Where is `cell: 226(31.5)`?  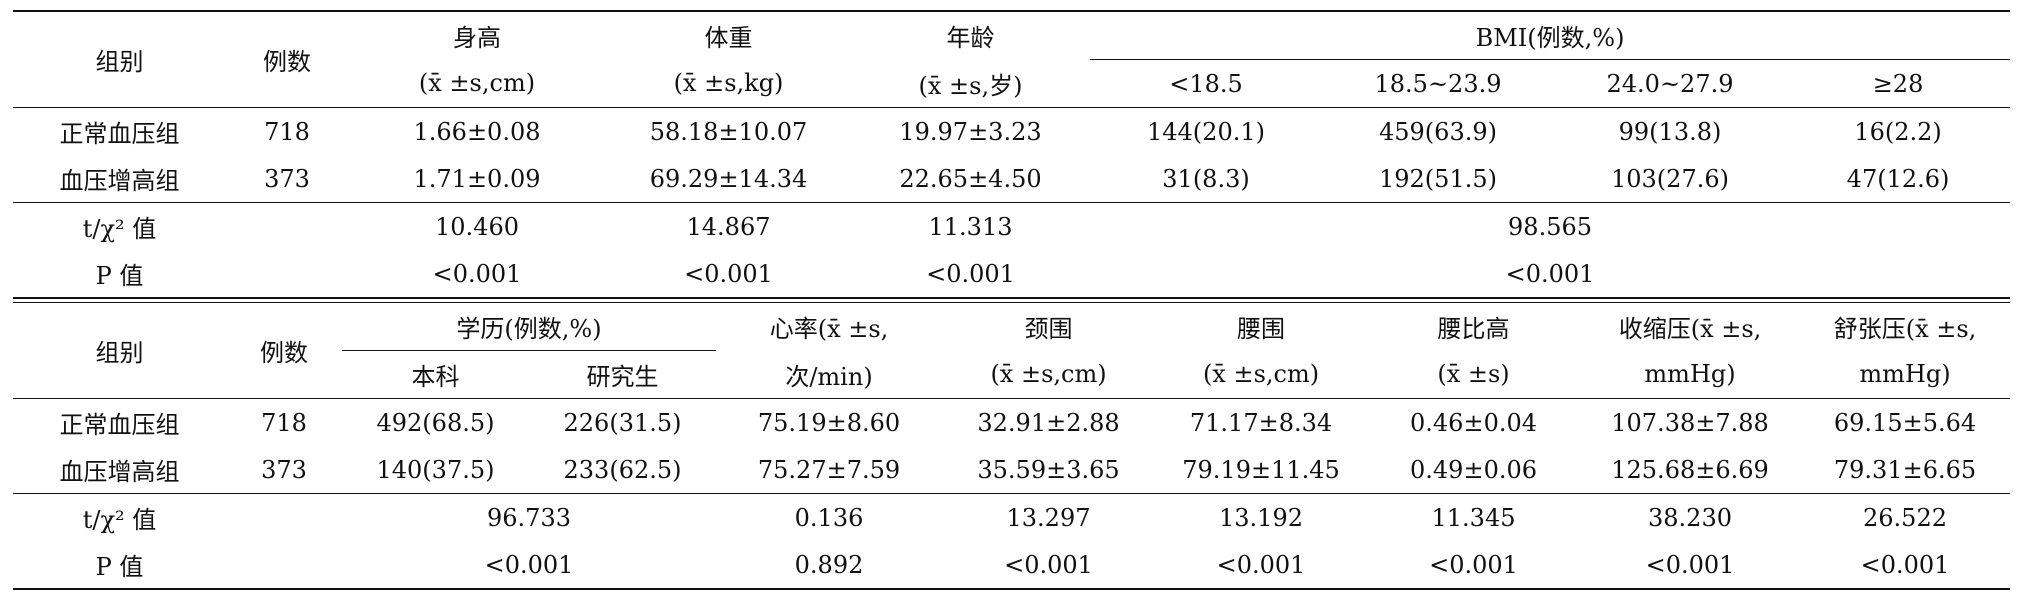 cell: 226(31.5) is located at coordinates (622, 422).